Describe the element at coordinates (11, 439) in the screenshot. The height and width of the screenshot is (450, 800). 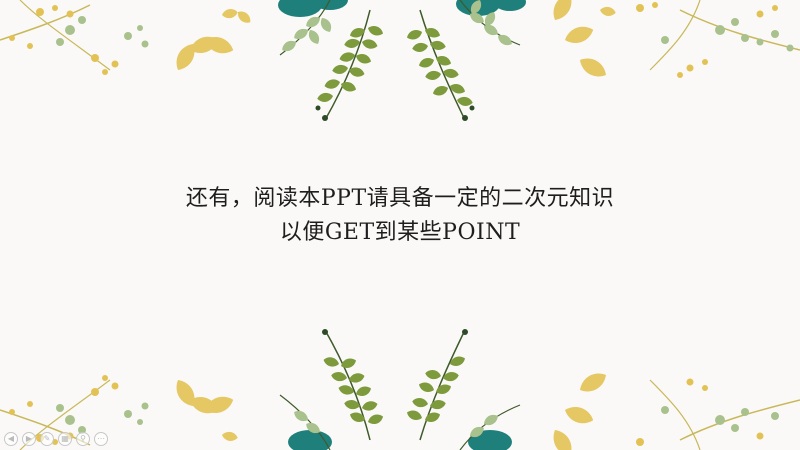
I see `prev-slide-icon: ◀` at that location.